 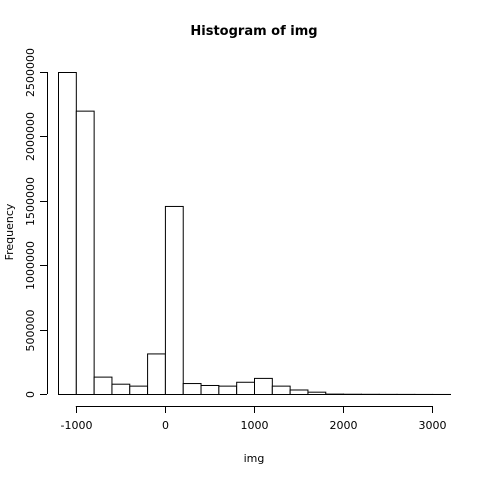 I want to click on y-tick-label: 0, so click(x=30, y=394).